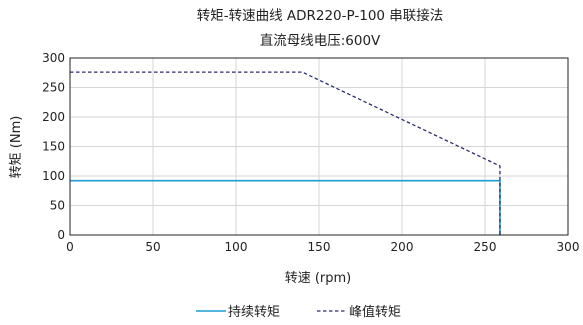  Describe the element at coordinates (57, 206) in the screenshot. I see `y-tick-label: 50` at that location.